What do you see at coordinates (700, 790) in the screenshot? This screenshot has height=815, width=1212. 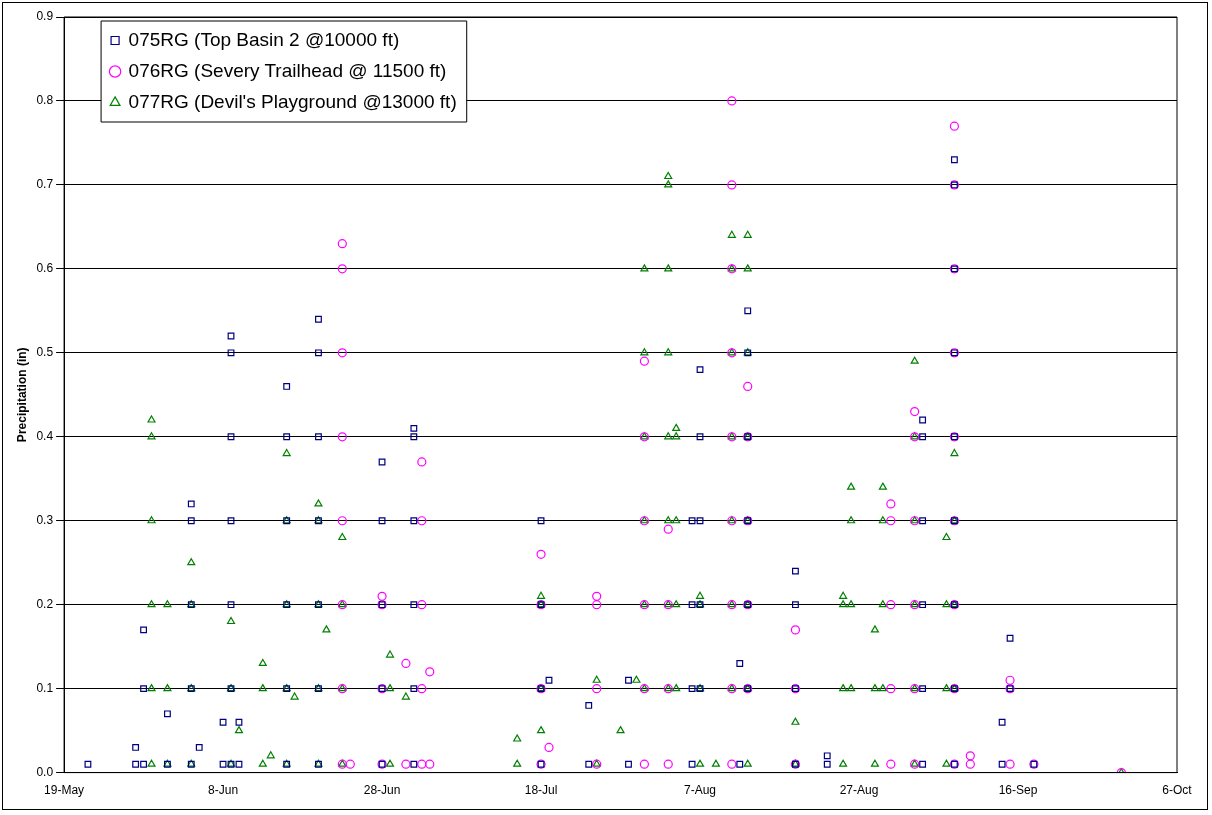 I see `x-tick-label: 7-Aug` at bounding box center [700, 790].